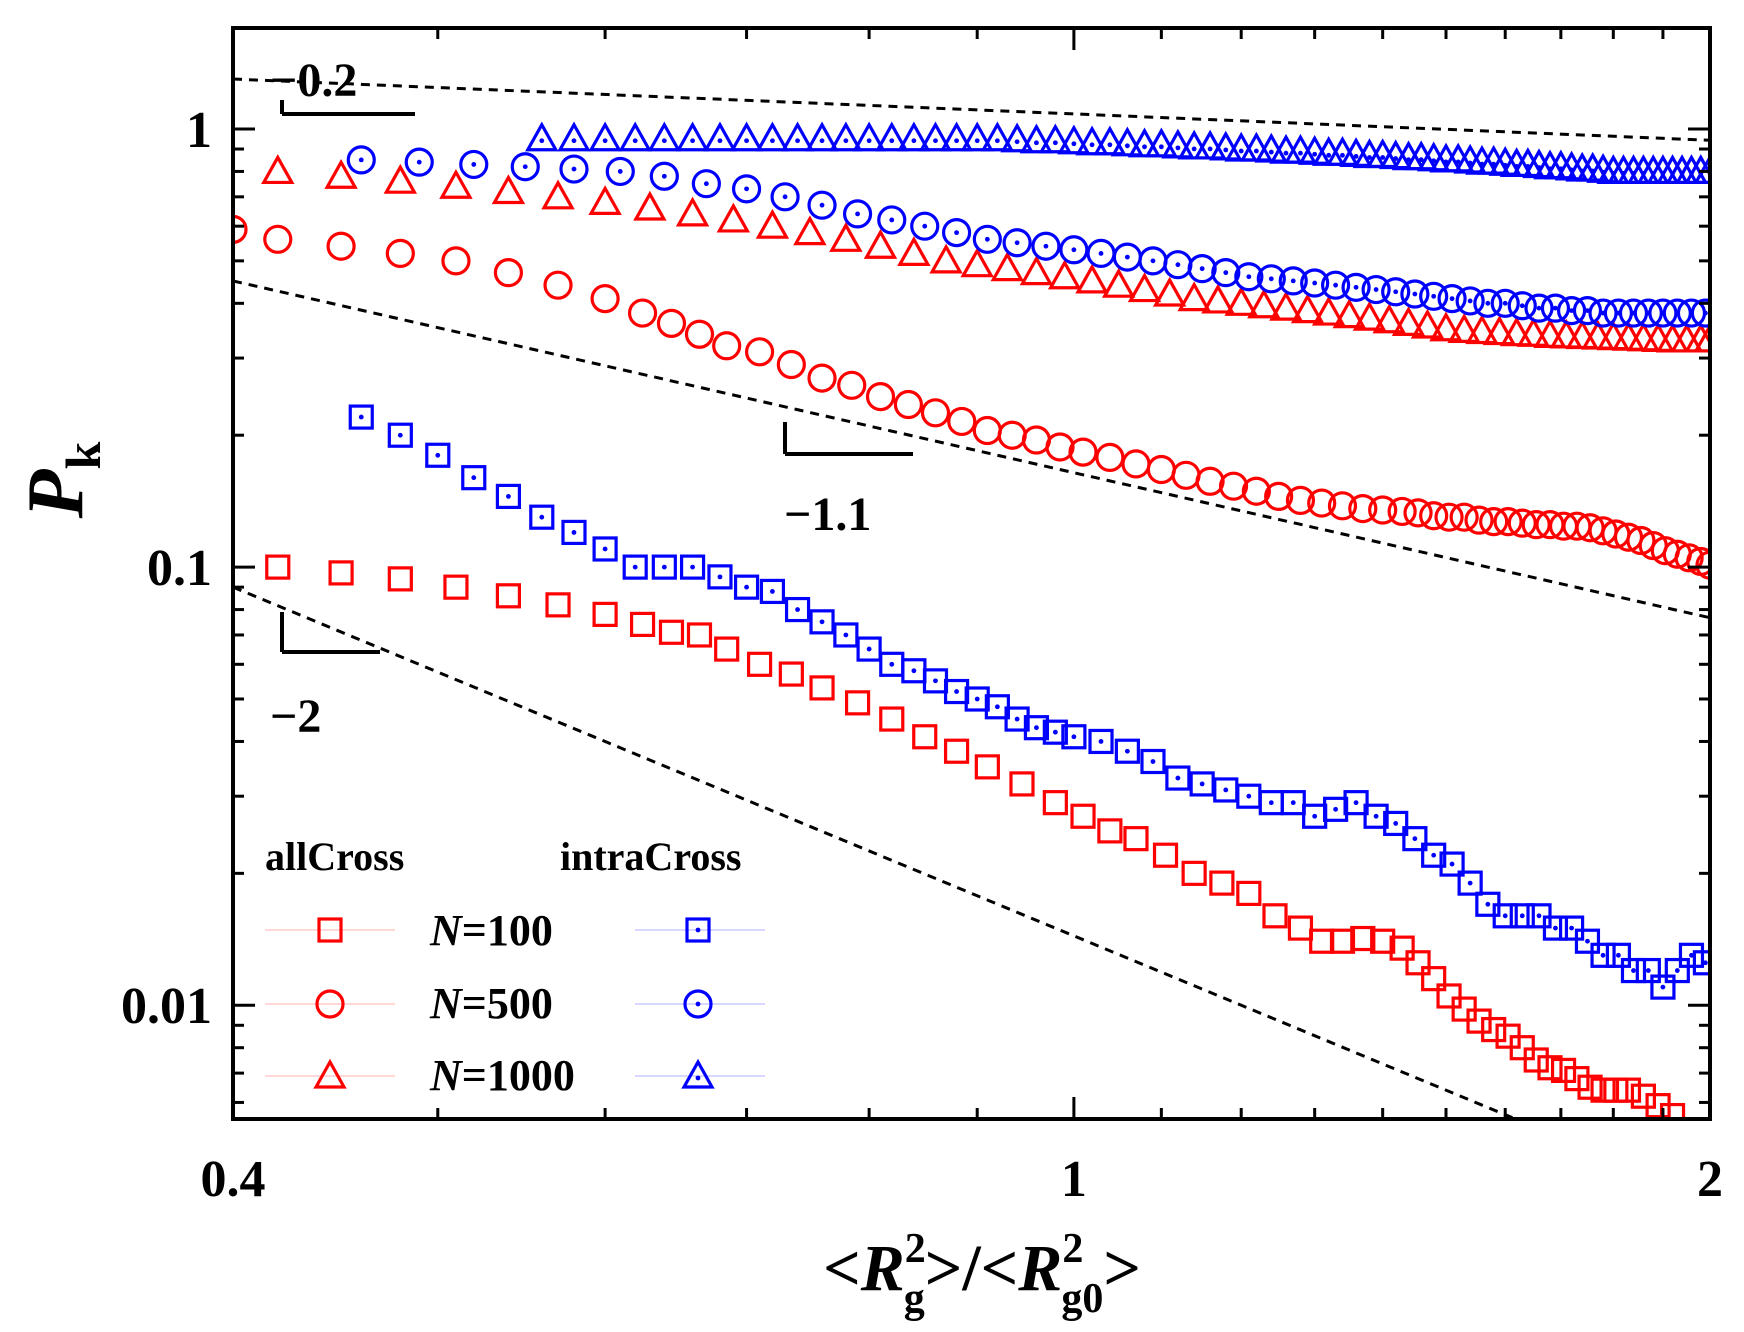 The image size is (1744, 1332). I want to click on y-label-sub: k, so click(83, 455).